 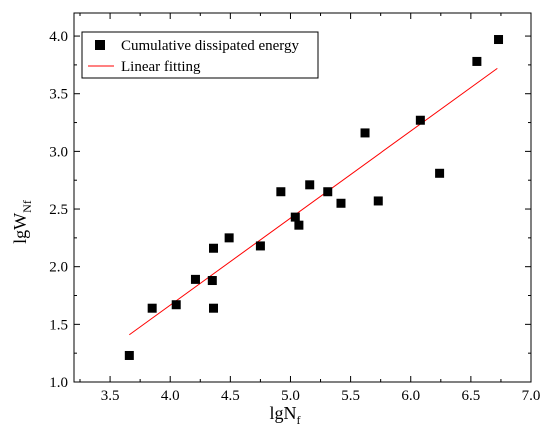 I want to click on x-tick-label: 6.5, so click(x=470, y=396).